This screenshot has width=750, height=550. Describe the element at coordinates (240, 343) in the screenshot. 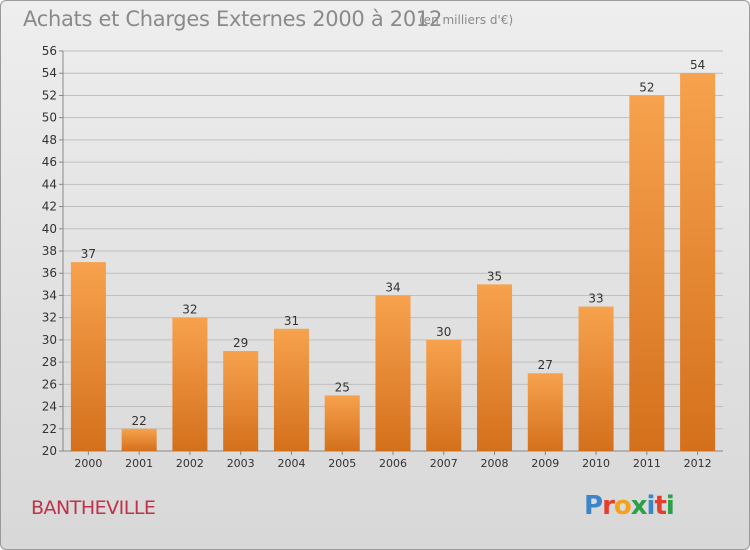

I see `data-label: 29` at that location.